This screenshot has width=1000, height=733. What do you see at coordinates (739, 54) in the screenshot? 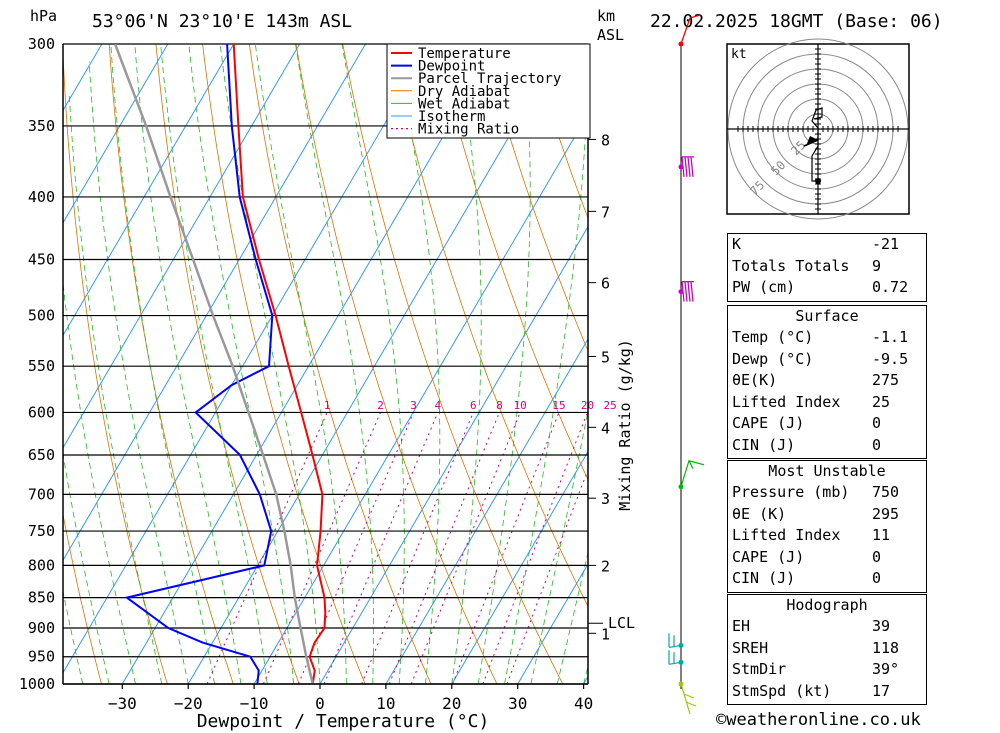
I see `hodograph-unit: kt` at bounding box center [739, 54].